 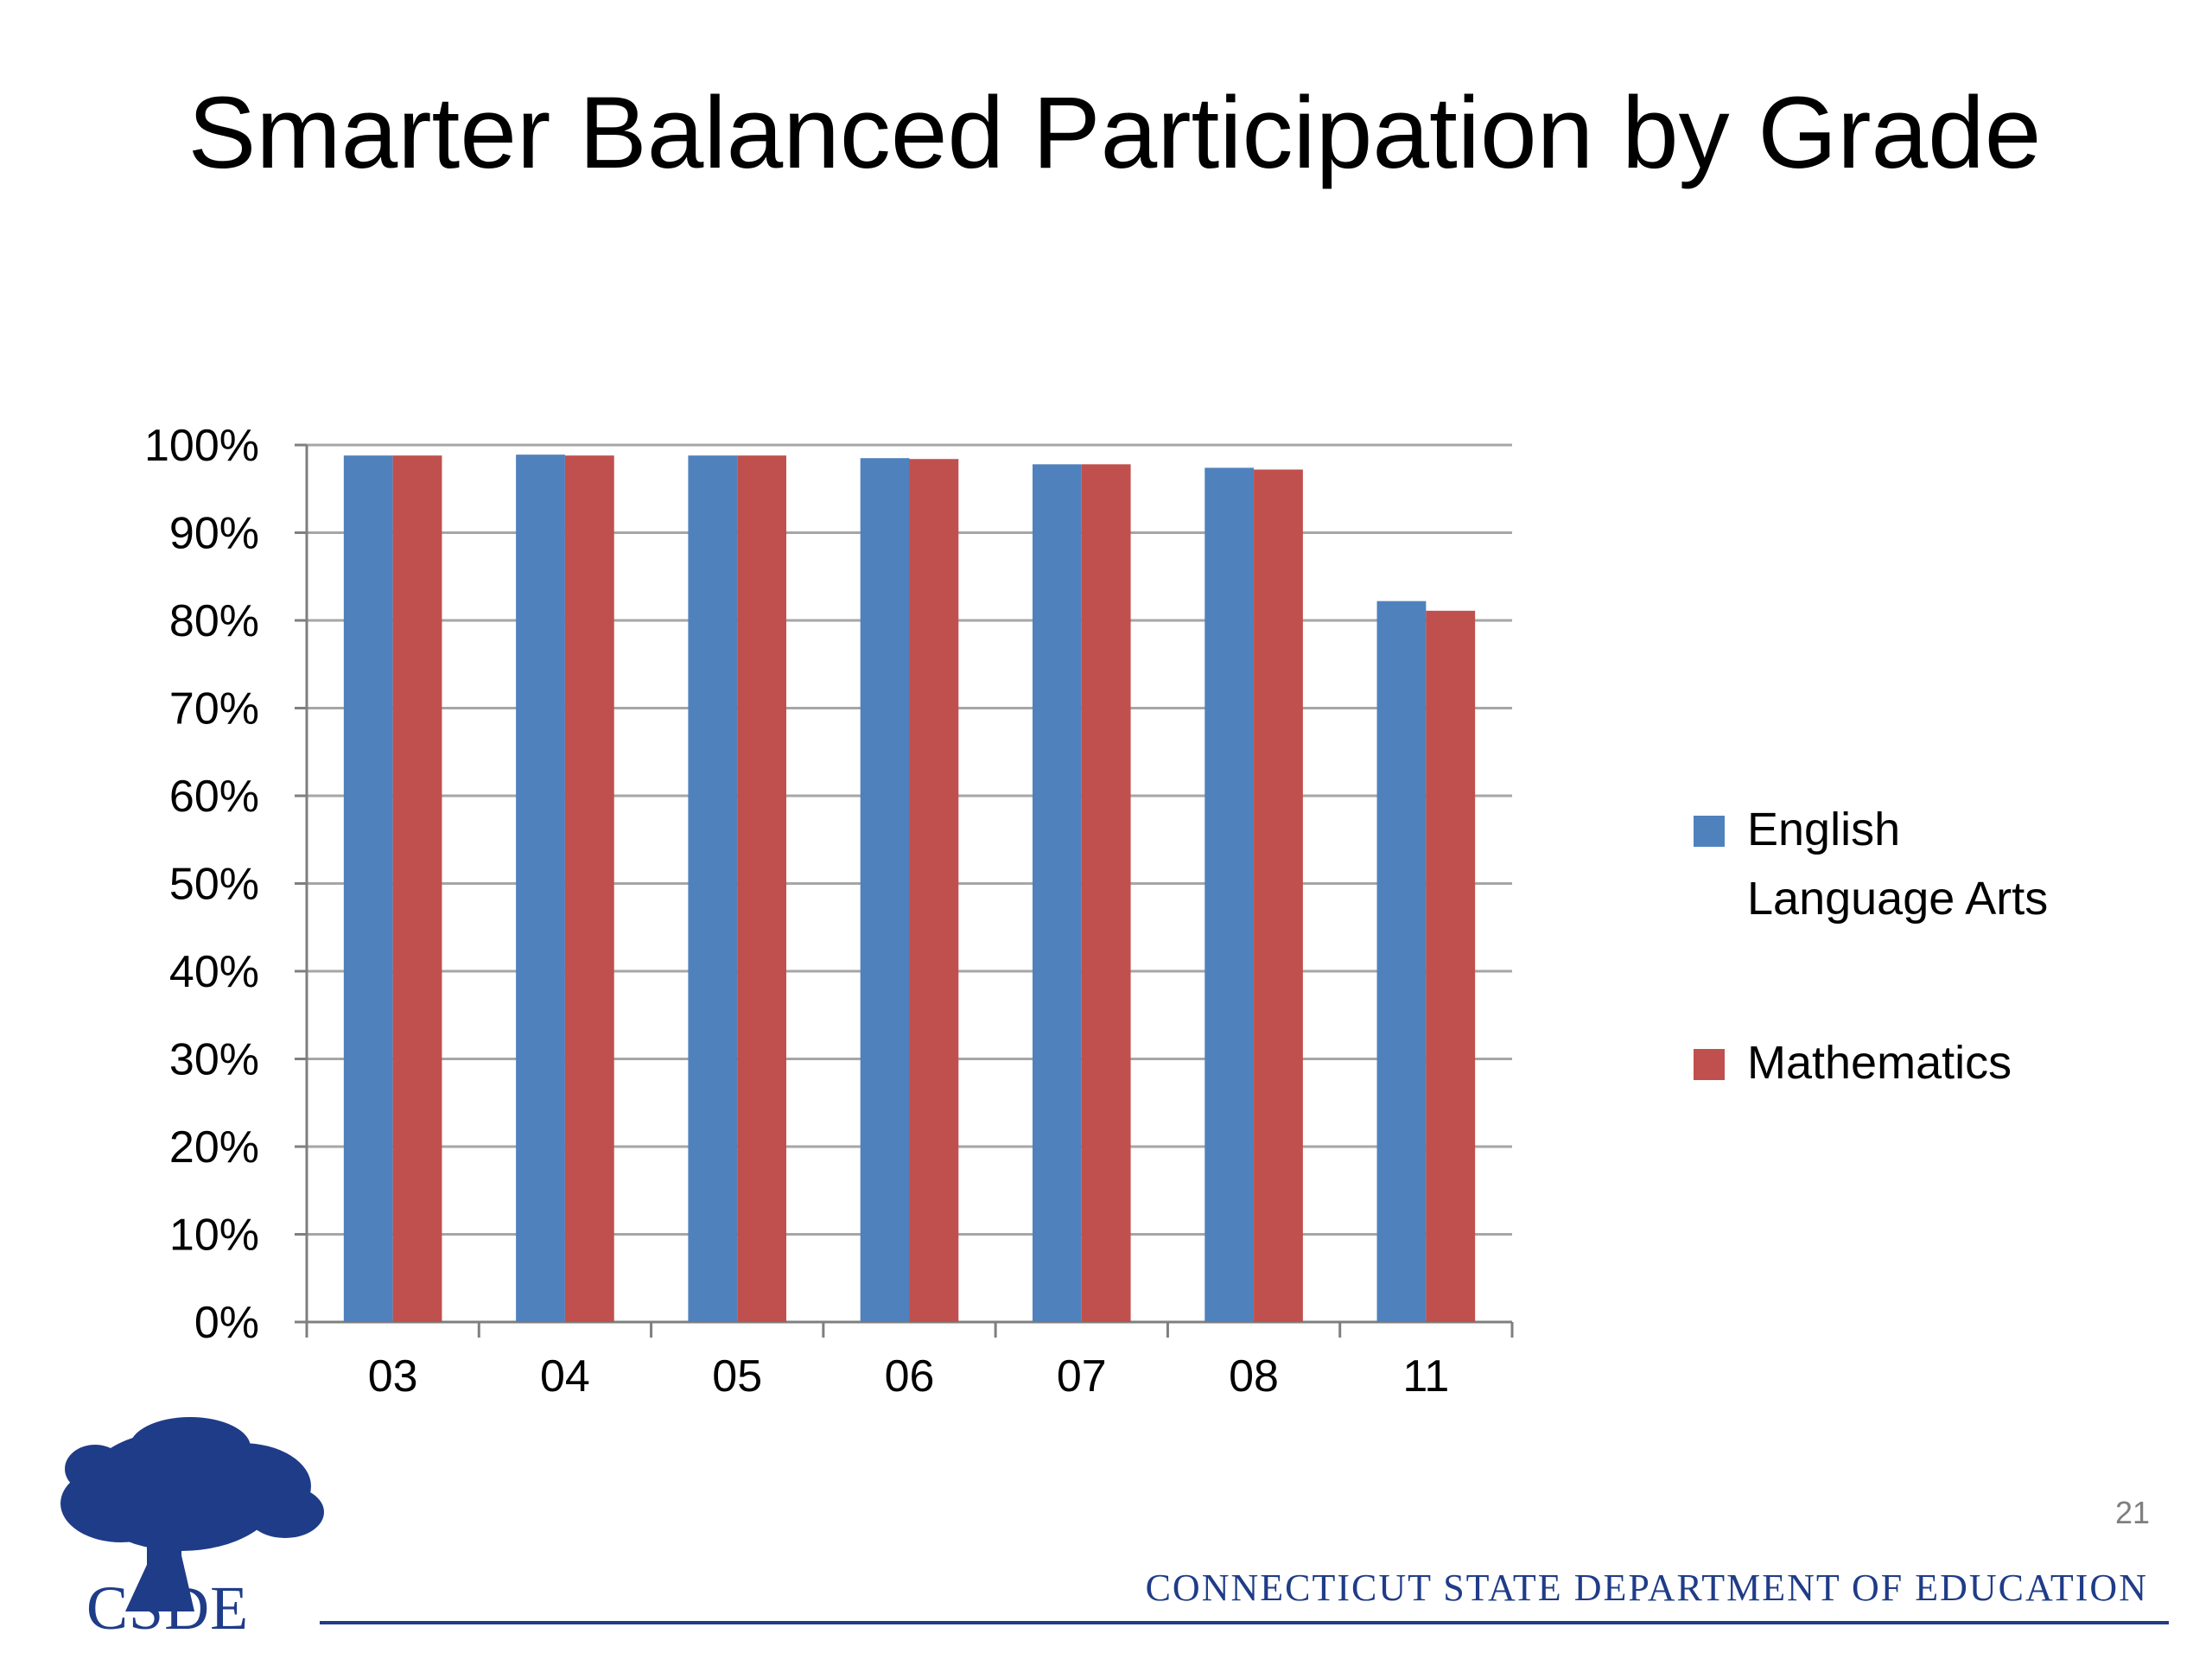 I want to click on page-number: 21, so click(x=2132, y=1512).